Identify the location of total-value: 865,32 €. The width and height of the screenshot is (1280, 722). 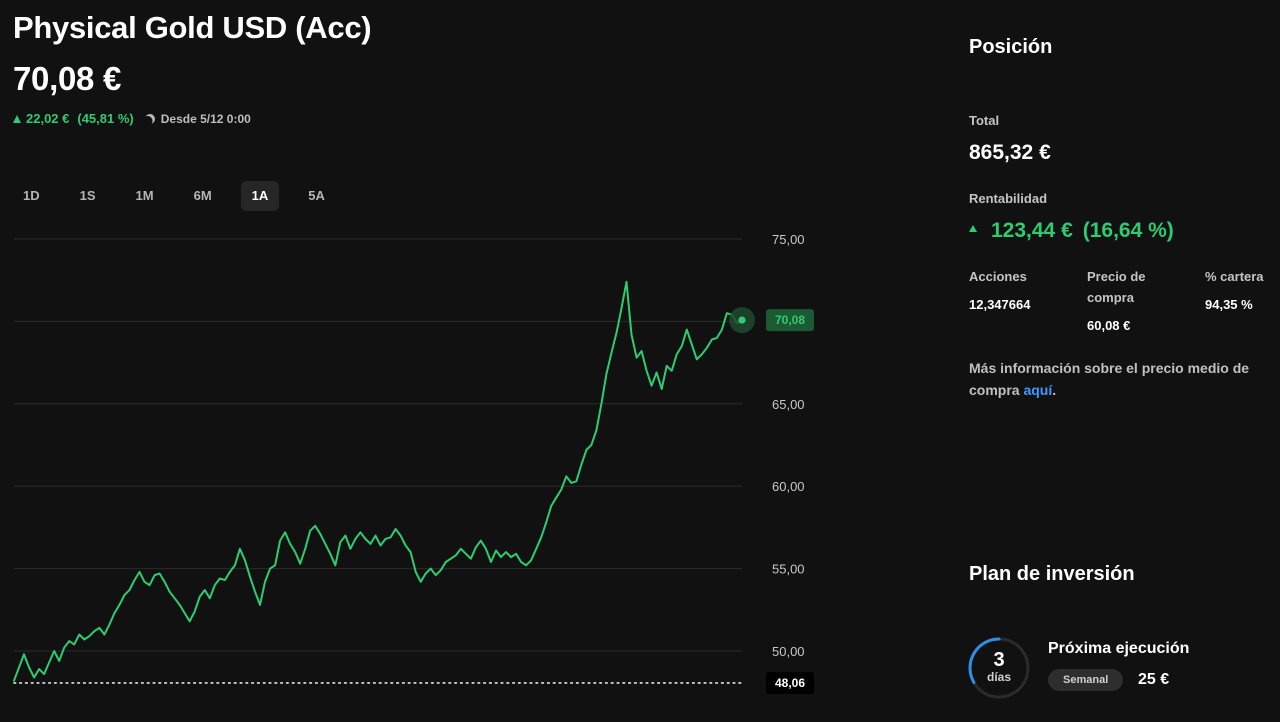
(1010, 152).